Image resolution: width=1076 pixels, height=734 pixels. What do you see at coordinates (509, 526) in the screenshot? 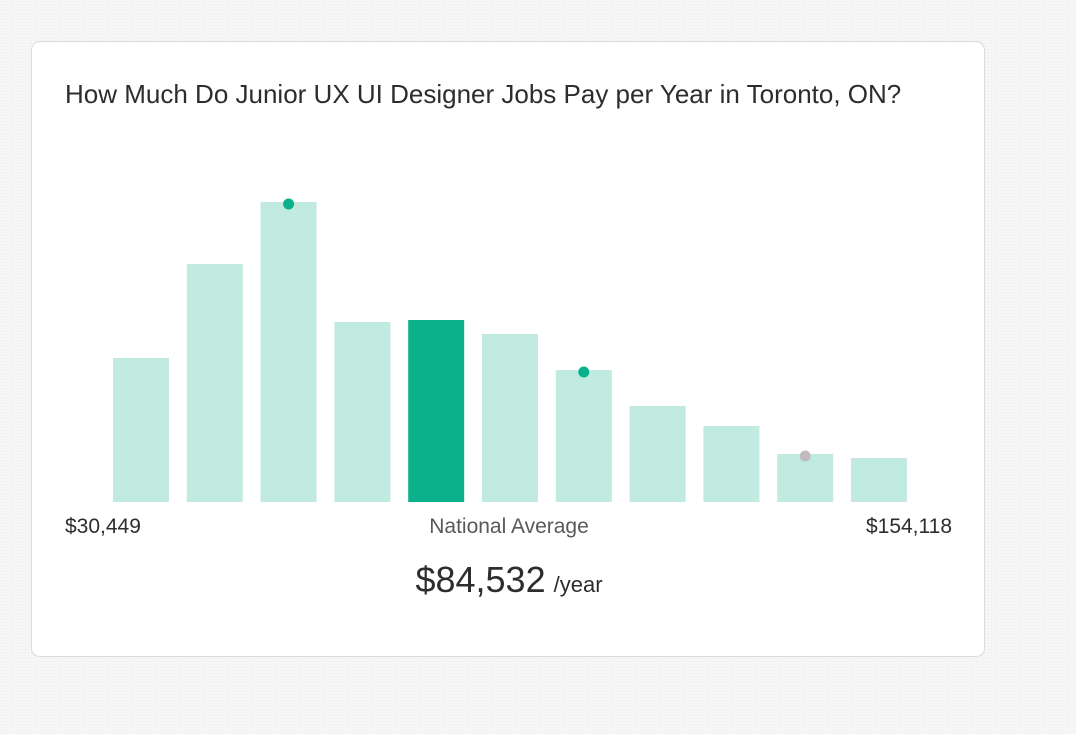
I see `national-average-label: National Average` at bounding box center [509, 526].